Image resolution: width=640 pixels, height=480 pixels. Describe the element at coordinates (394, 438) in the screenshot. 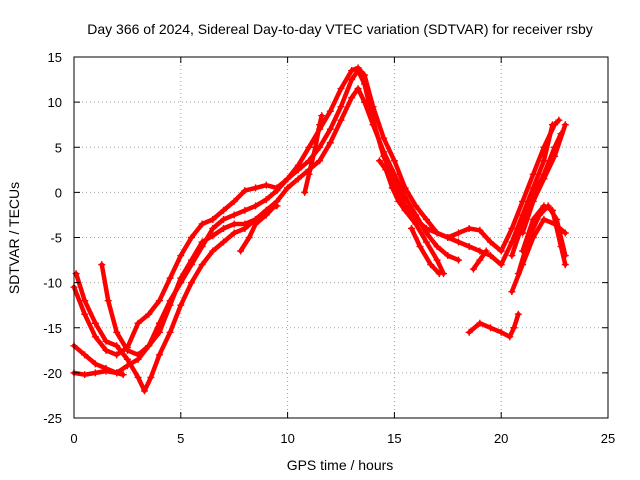

I see `x-tick-label: 15` at that location.